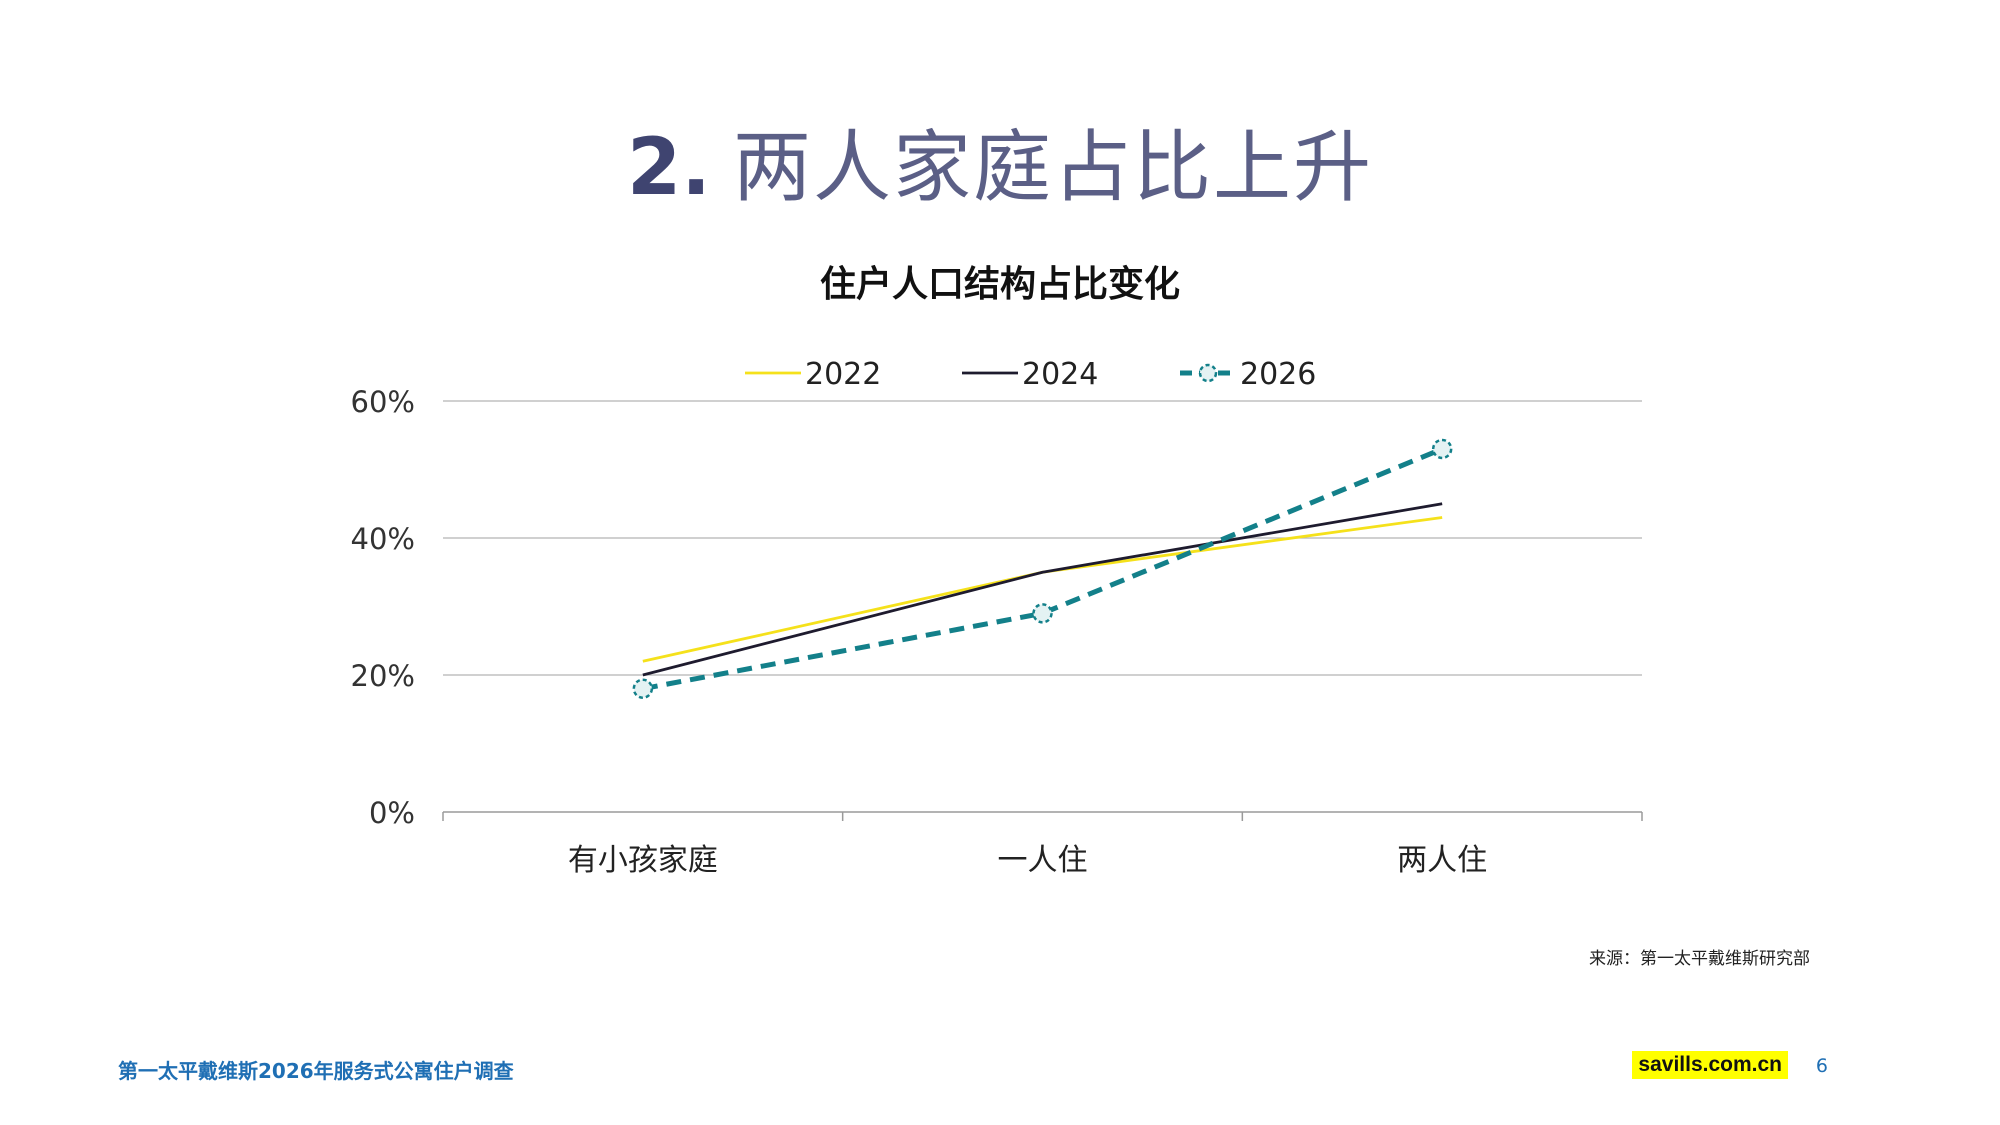 This screenshot has height=1125, width=2000. I want to click on series-line-2022, so click(1042, 589).